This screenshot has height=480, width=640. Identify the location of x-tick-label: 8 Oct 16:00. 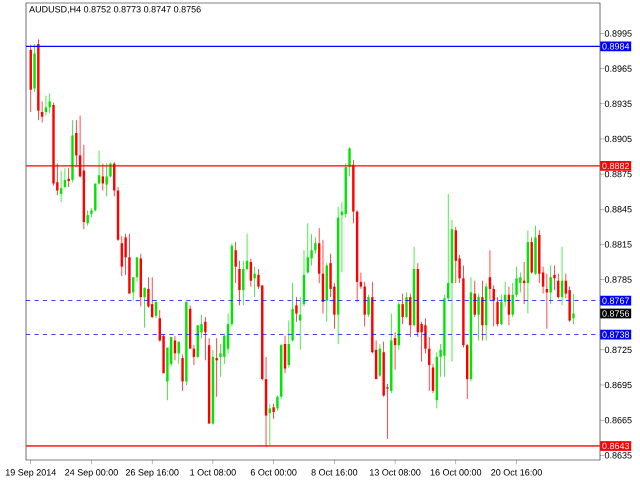
(334, 472).